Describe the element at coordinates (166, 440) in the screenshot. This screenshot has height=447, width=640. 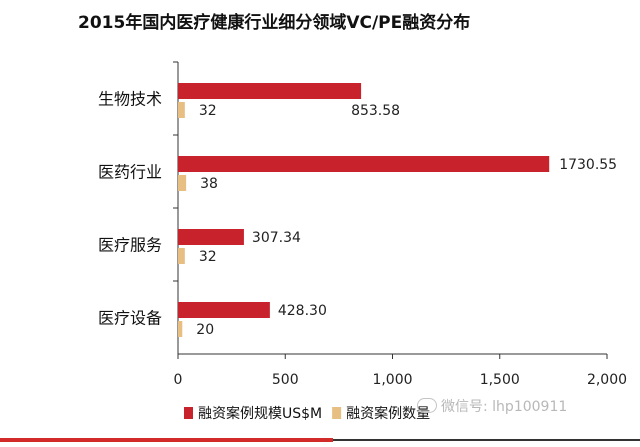
I see `bottom-accent-bar` at that location.